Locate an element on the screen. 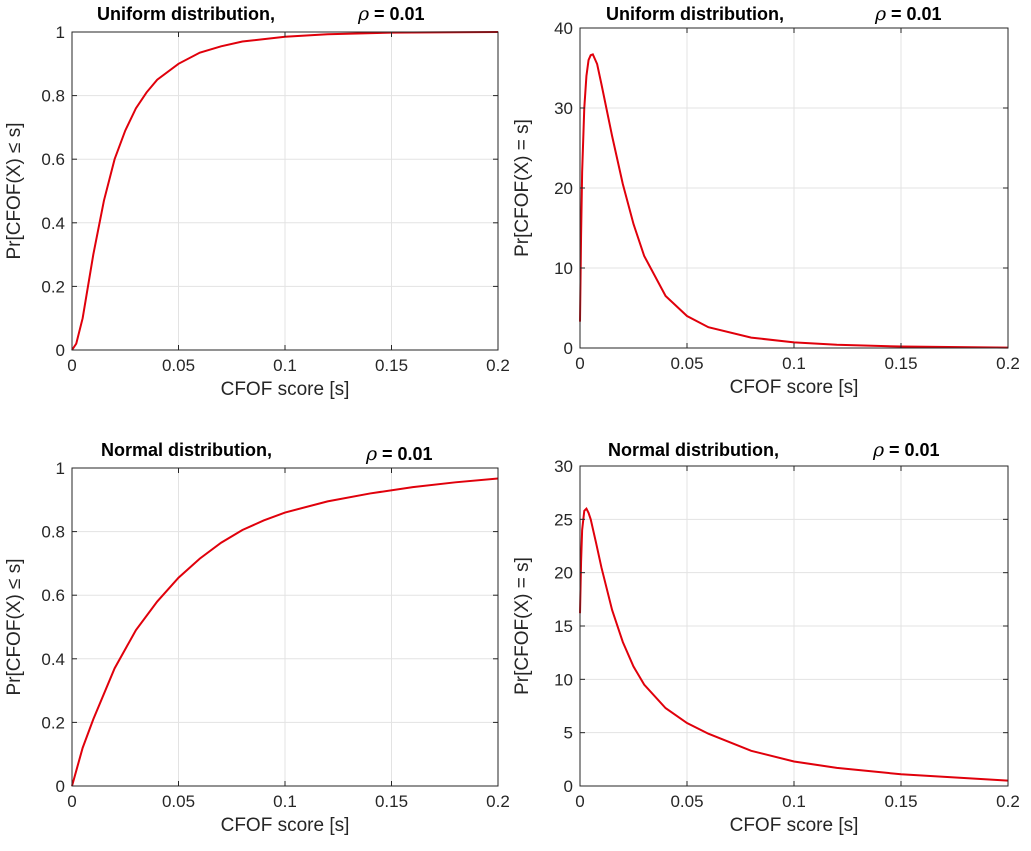 This screenshot has width=1031, height=851. y-tick-label: 25 is located at coordinates (563, 519).